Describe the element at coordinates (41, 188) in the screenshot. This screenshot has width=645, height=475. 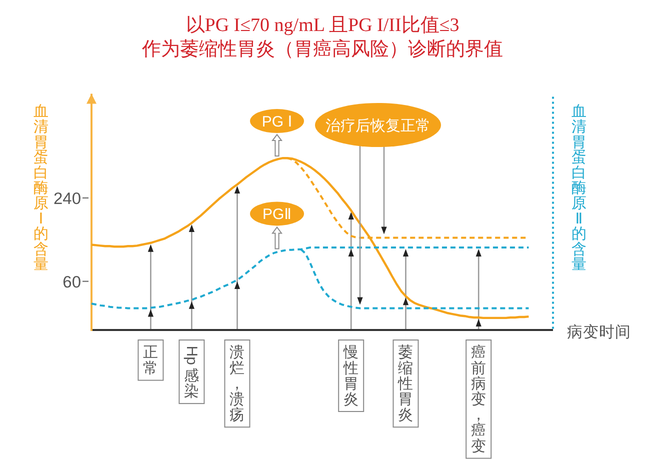
I see `ylabel: 血清胃蛋白酶原Ⅰ的含量` at that location.